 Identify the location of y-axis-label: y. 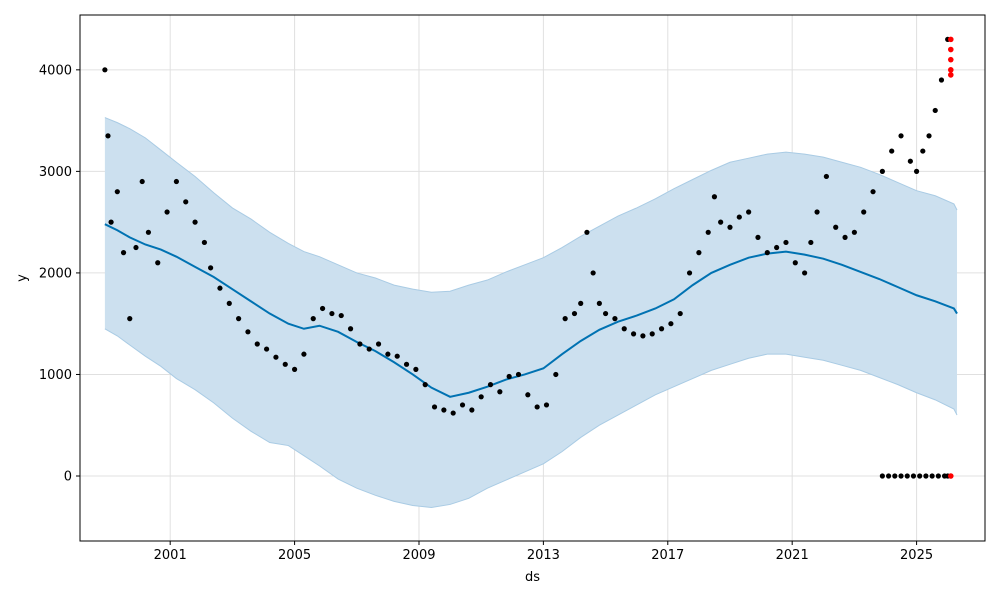
(22, 278).